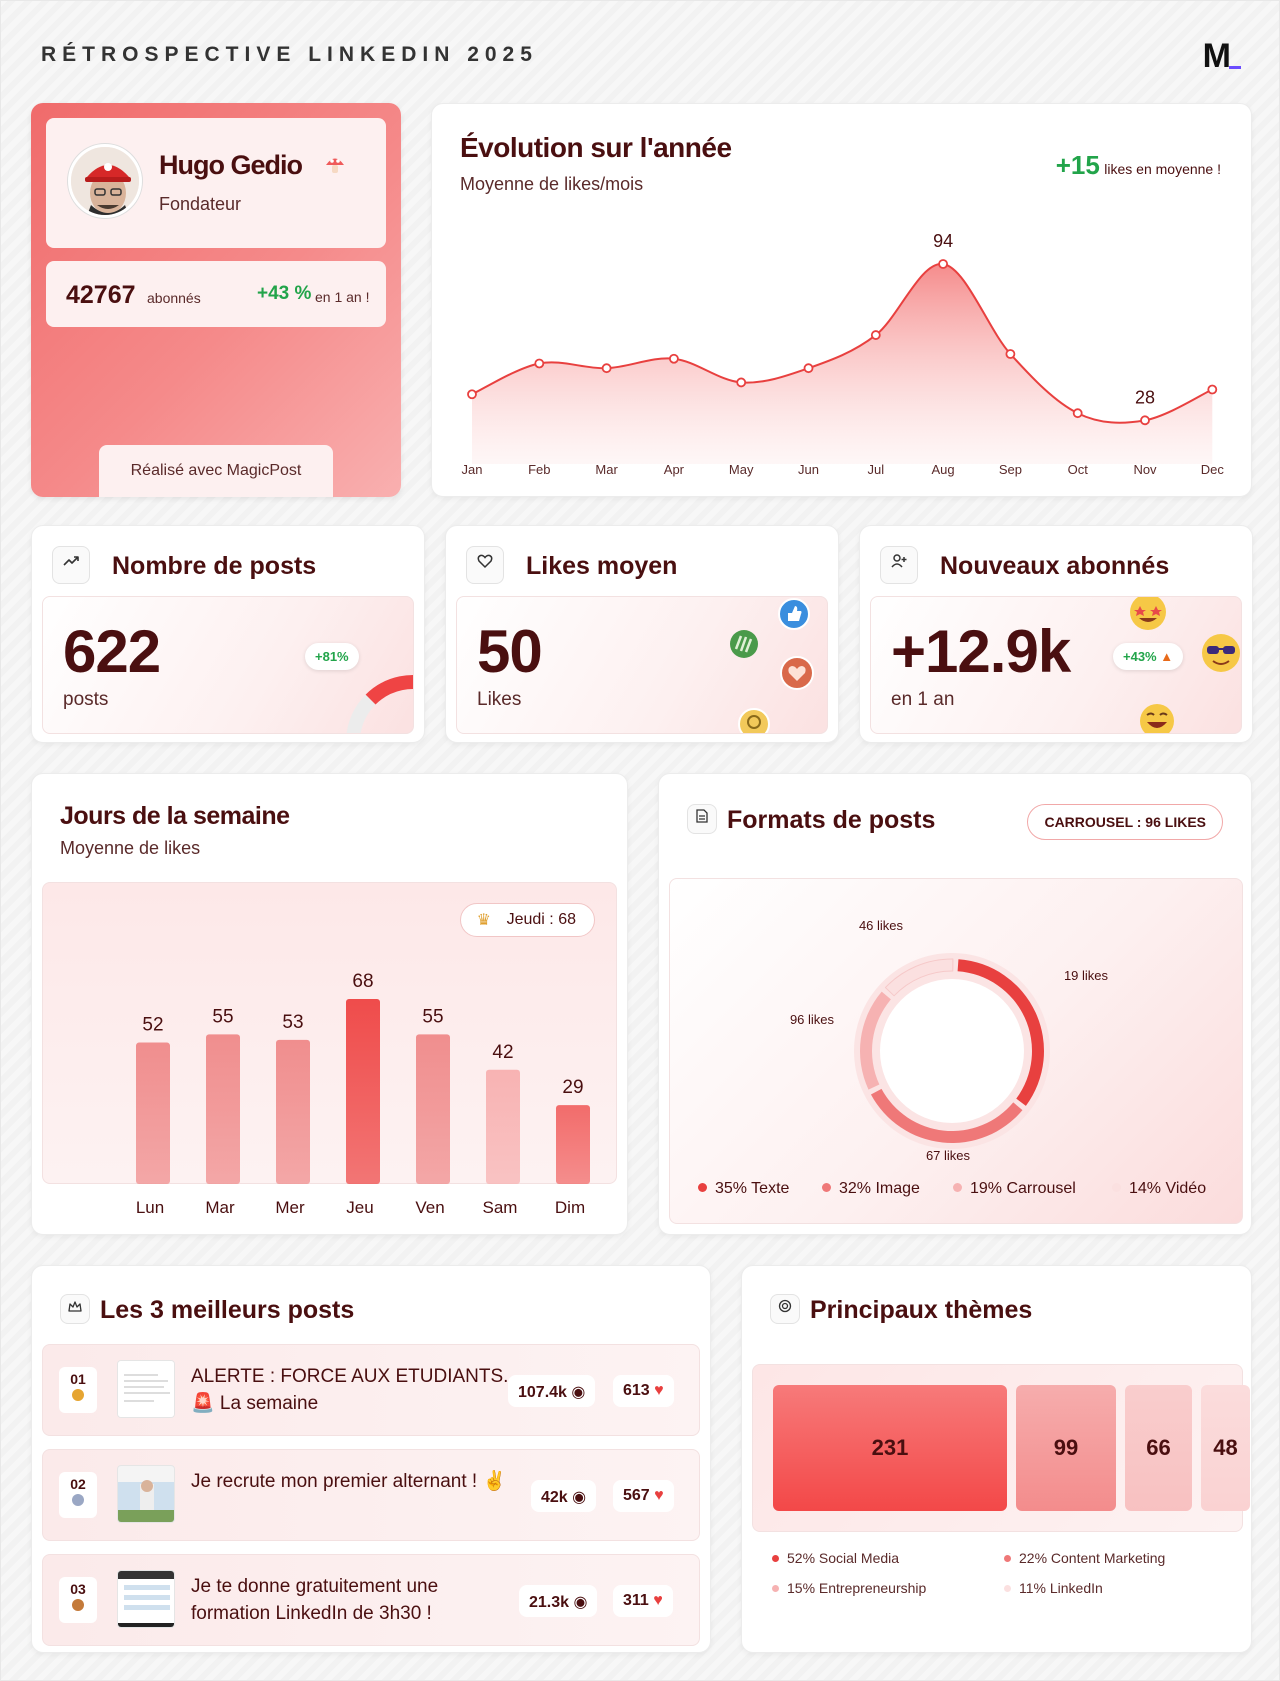 This screenshot has width=1280, height=1681. What do you see at coordinates (797, 673) in the screenshot?
I see `reaction-love-icon` at bounding box center [797, 673].